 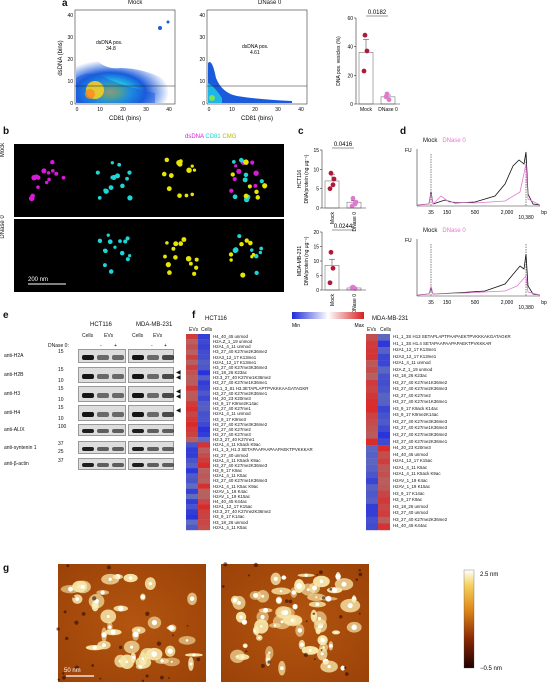 What do you see at coordinates (71, 104) in the screenshot?
I see `y-tick: 0` at bounding box center [71, 104].